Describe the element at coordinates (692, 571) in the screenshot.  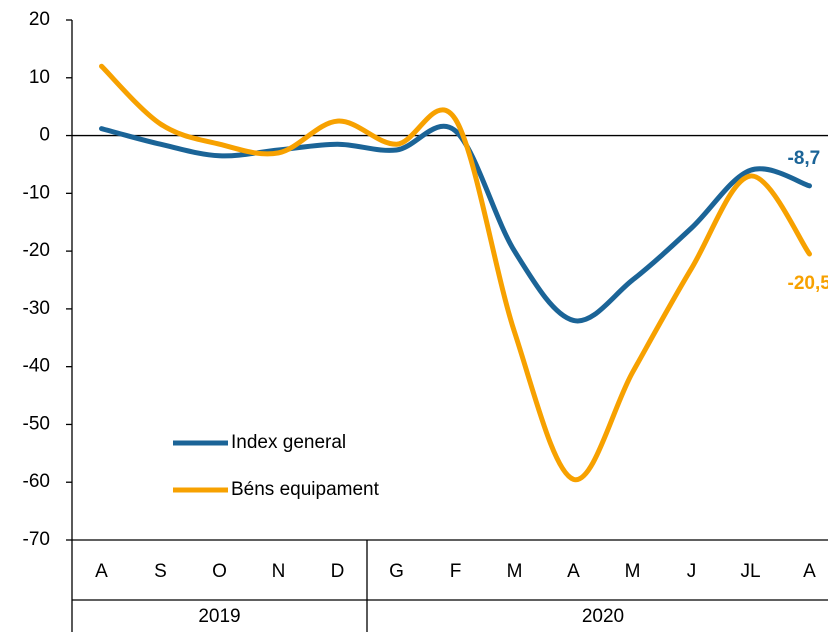
I see `x-tick-label: J` at that location.